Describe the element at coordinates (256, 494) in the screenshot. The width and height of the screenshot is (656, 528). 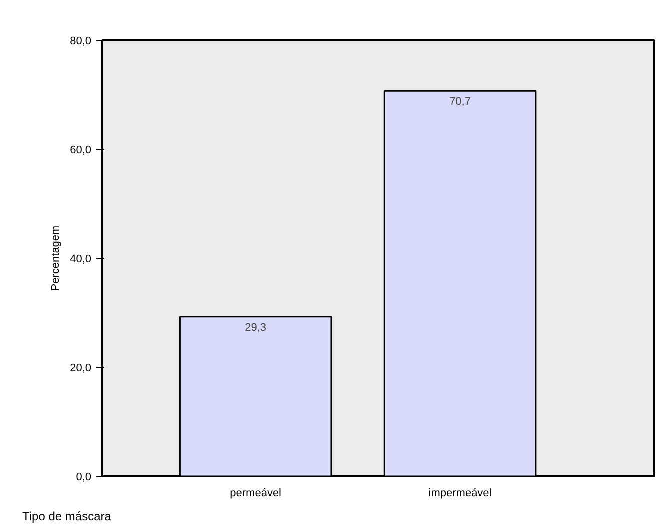
I see `x-tick-label: permeável` at that location.